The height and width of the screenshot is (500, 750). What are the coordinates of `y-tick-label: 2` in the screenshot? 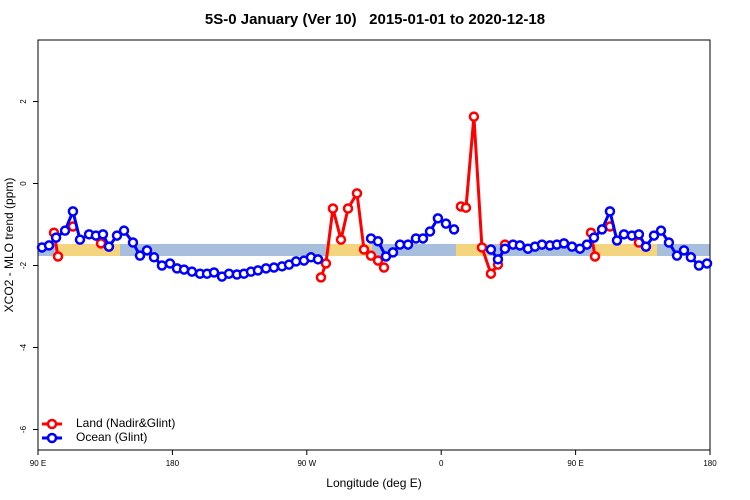 It's located at (23, 101).